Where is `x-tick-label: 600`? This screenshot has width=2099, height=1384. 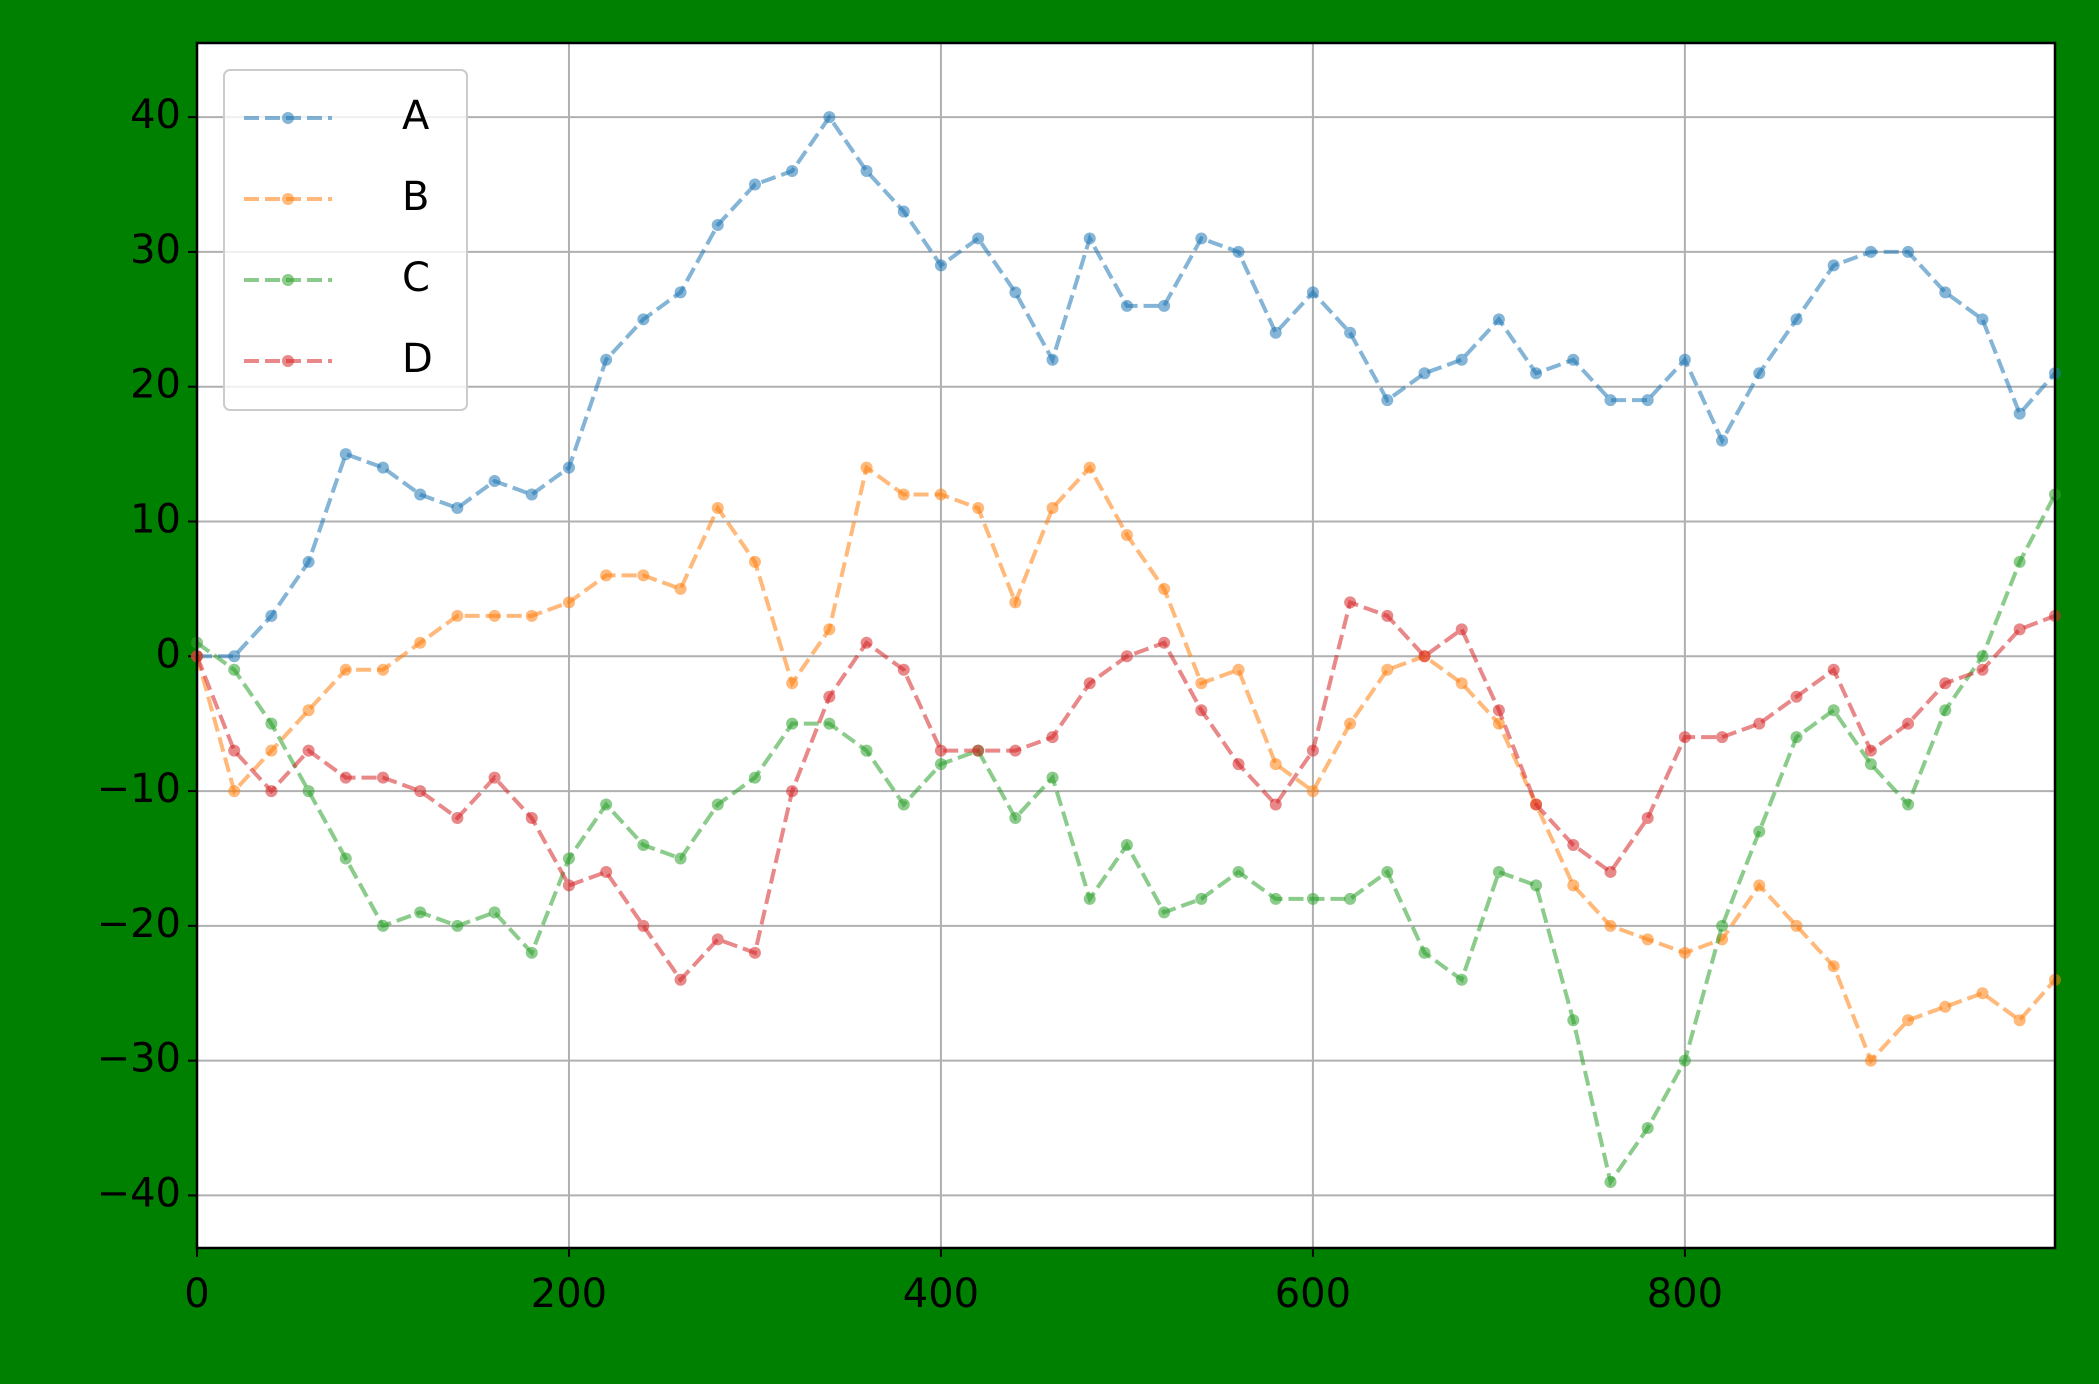 x-tick-label: 600 is located at coordinates (1313, 1294).